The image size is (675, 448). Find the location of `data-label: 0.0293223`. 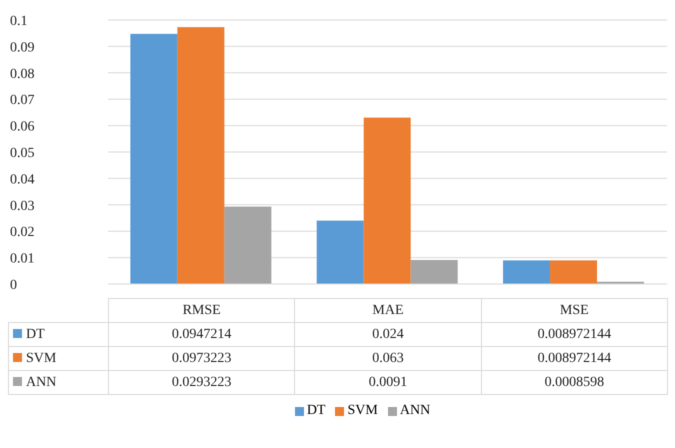

data-label: 0.0293223 is located at coordinates (201, 382).